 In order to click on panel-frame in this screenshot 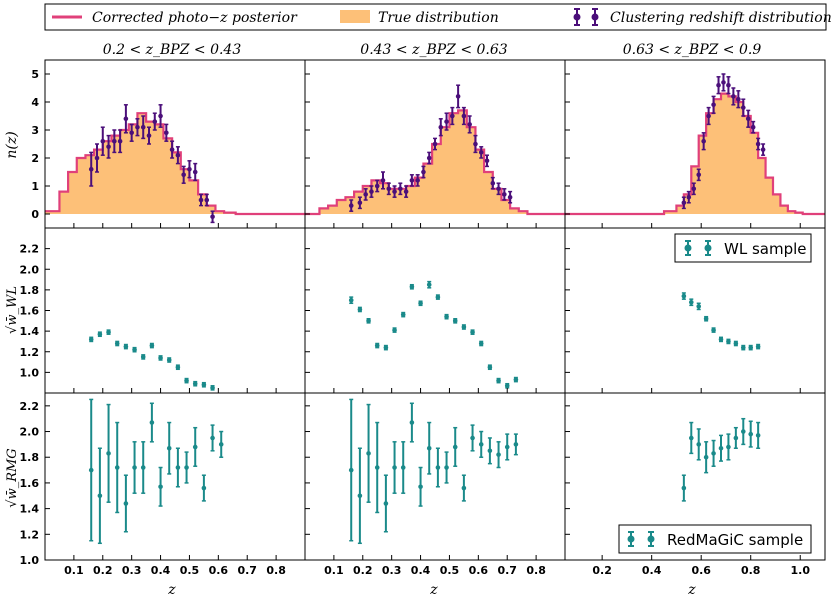, I will do `click(435, 310)`.